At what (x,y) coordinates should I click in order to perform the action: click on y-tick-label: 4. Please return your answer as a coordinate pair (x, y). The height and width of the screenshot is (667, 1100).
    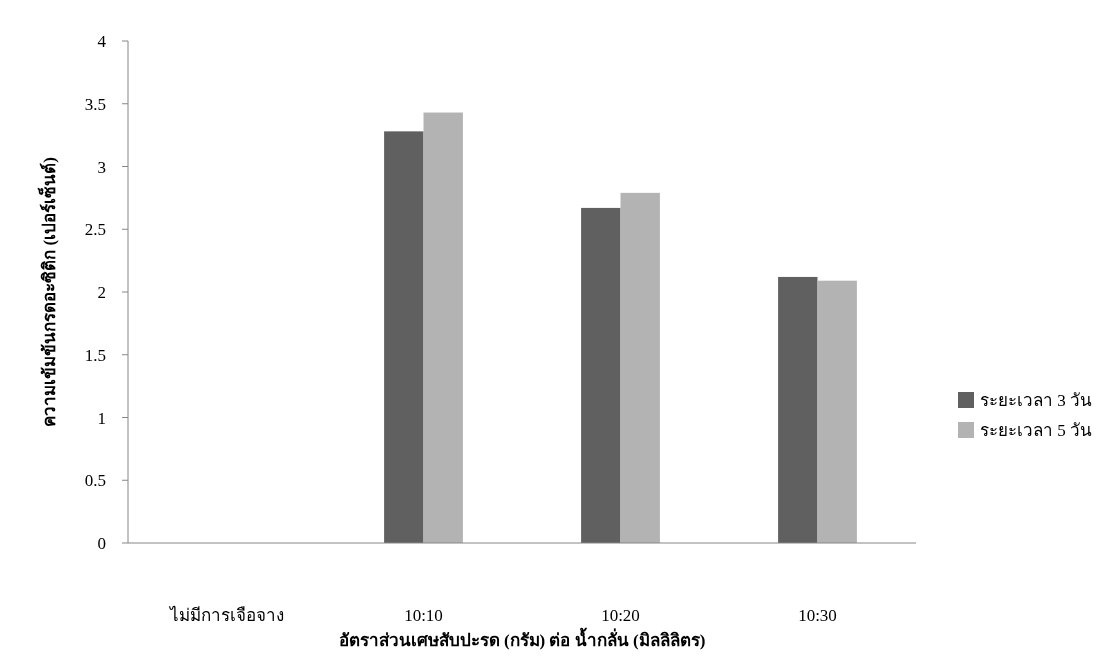
    Looking at the image, I should click on (102, 41).